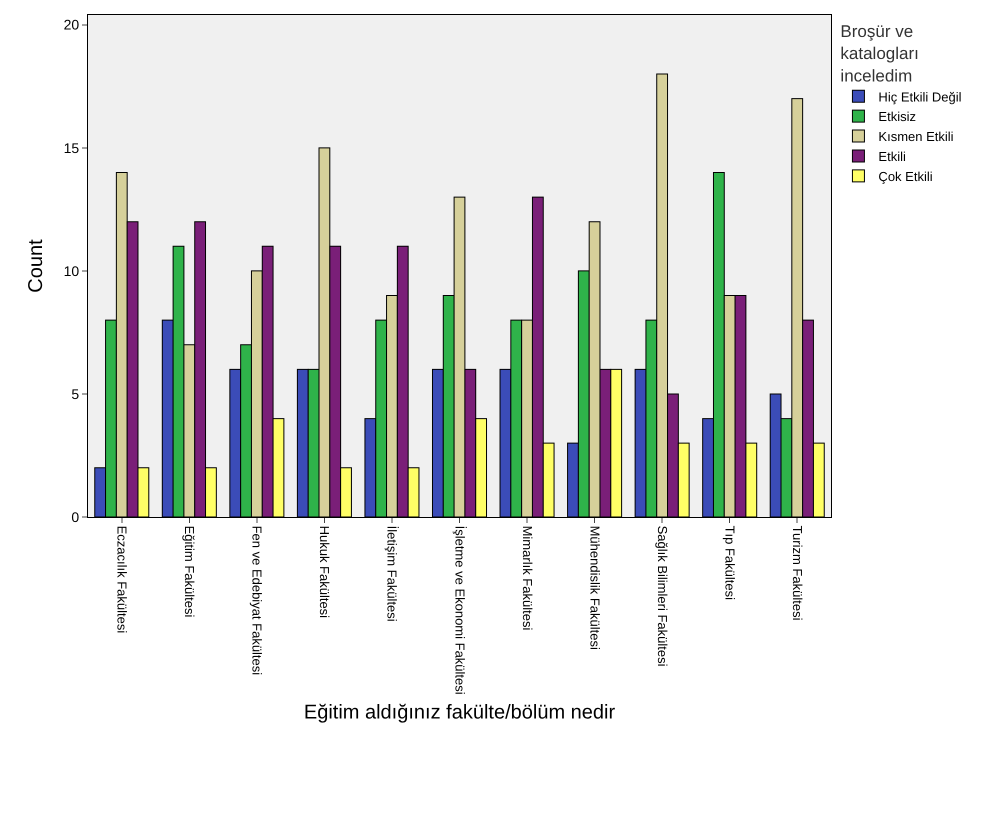  Describe the element at coordinates (72, 148) in the screenshot. I see `y-tick-label: 15` at that location.